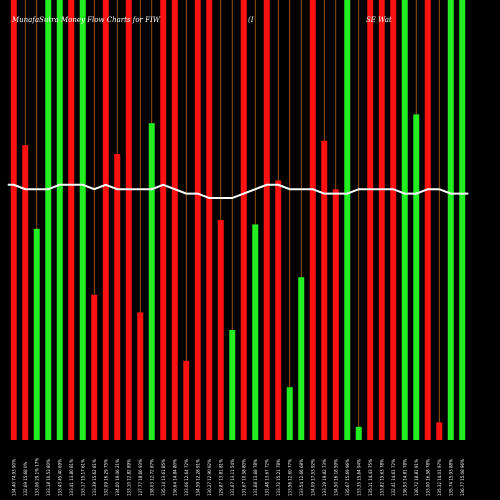 Image resolution: width=500 pixels, height=500 pixels. Describe the element at coordinates (404, 477) in the screenshot. I see `x-tick-label-35: 136.93 14.81 78%` at that location.